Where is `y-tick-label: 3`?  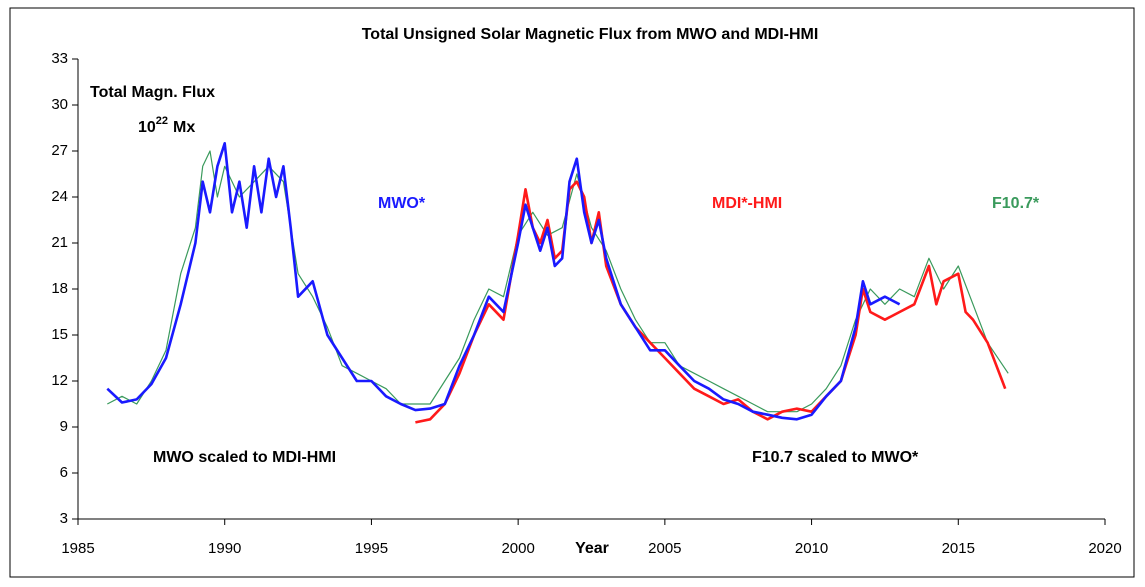
y-tick-label: 3 is located at coordinates (64, 518).